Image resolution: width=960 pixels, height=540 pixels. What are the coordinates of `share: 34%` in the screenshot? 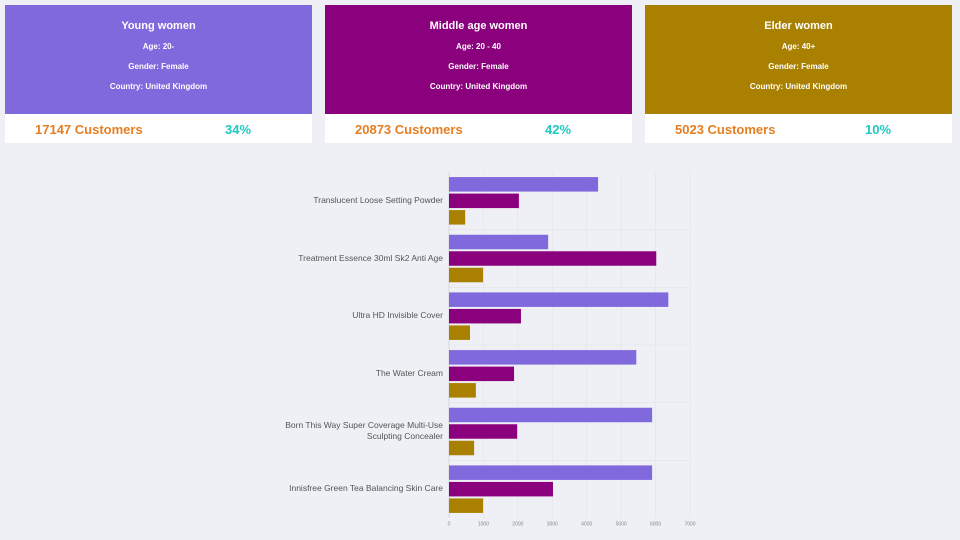 It's located at (238, 129).